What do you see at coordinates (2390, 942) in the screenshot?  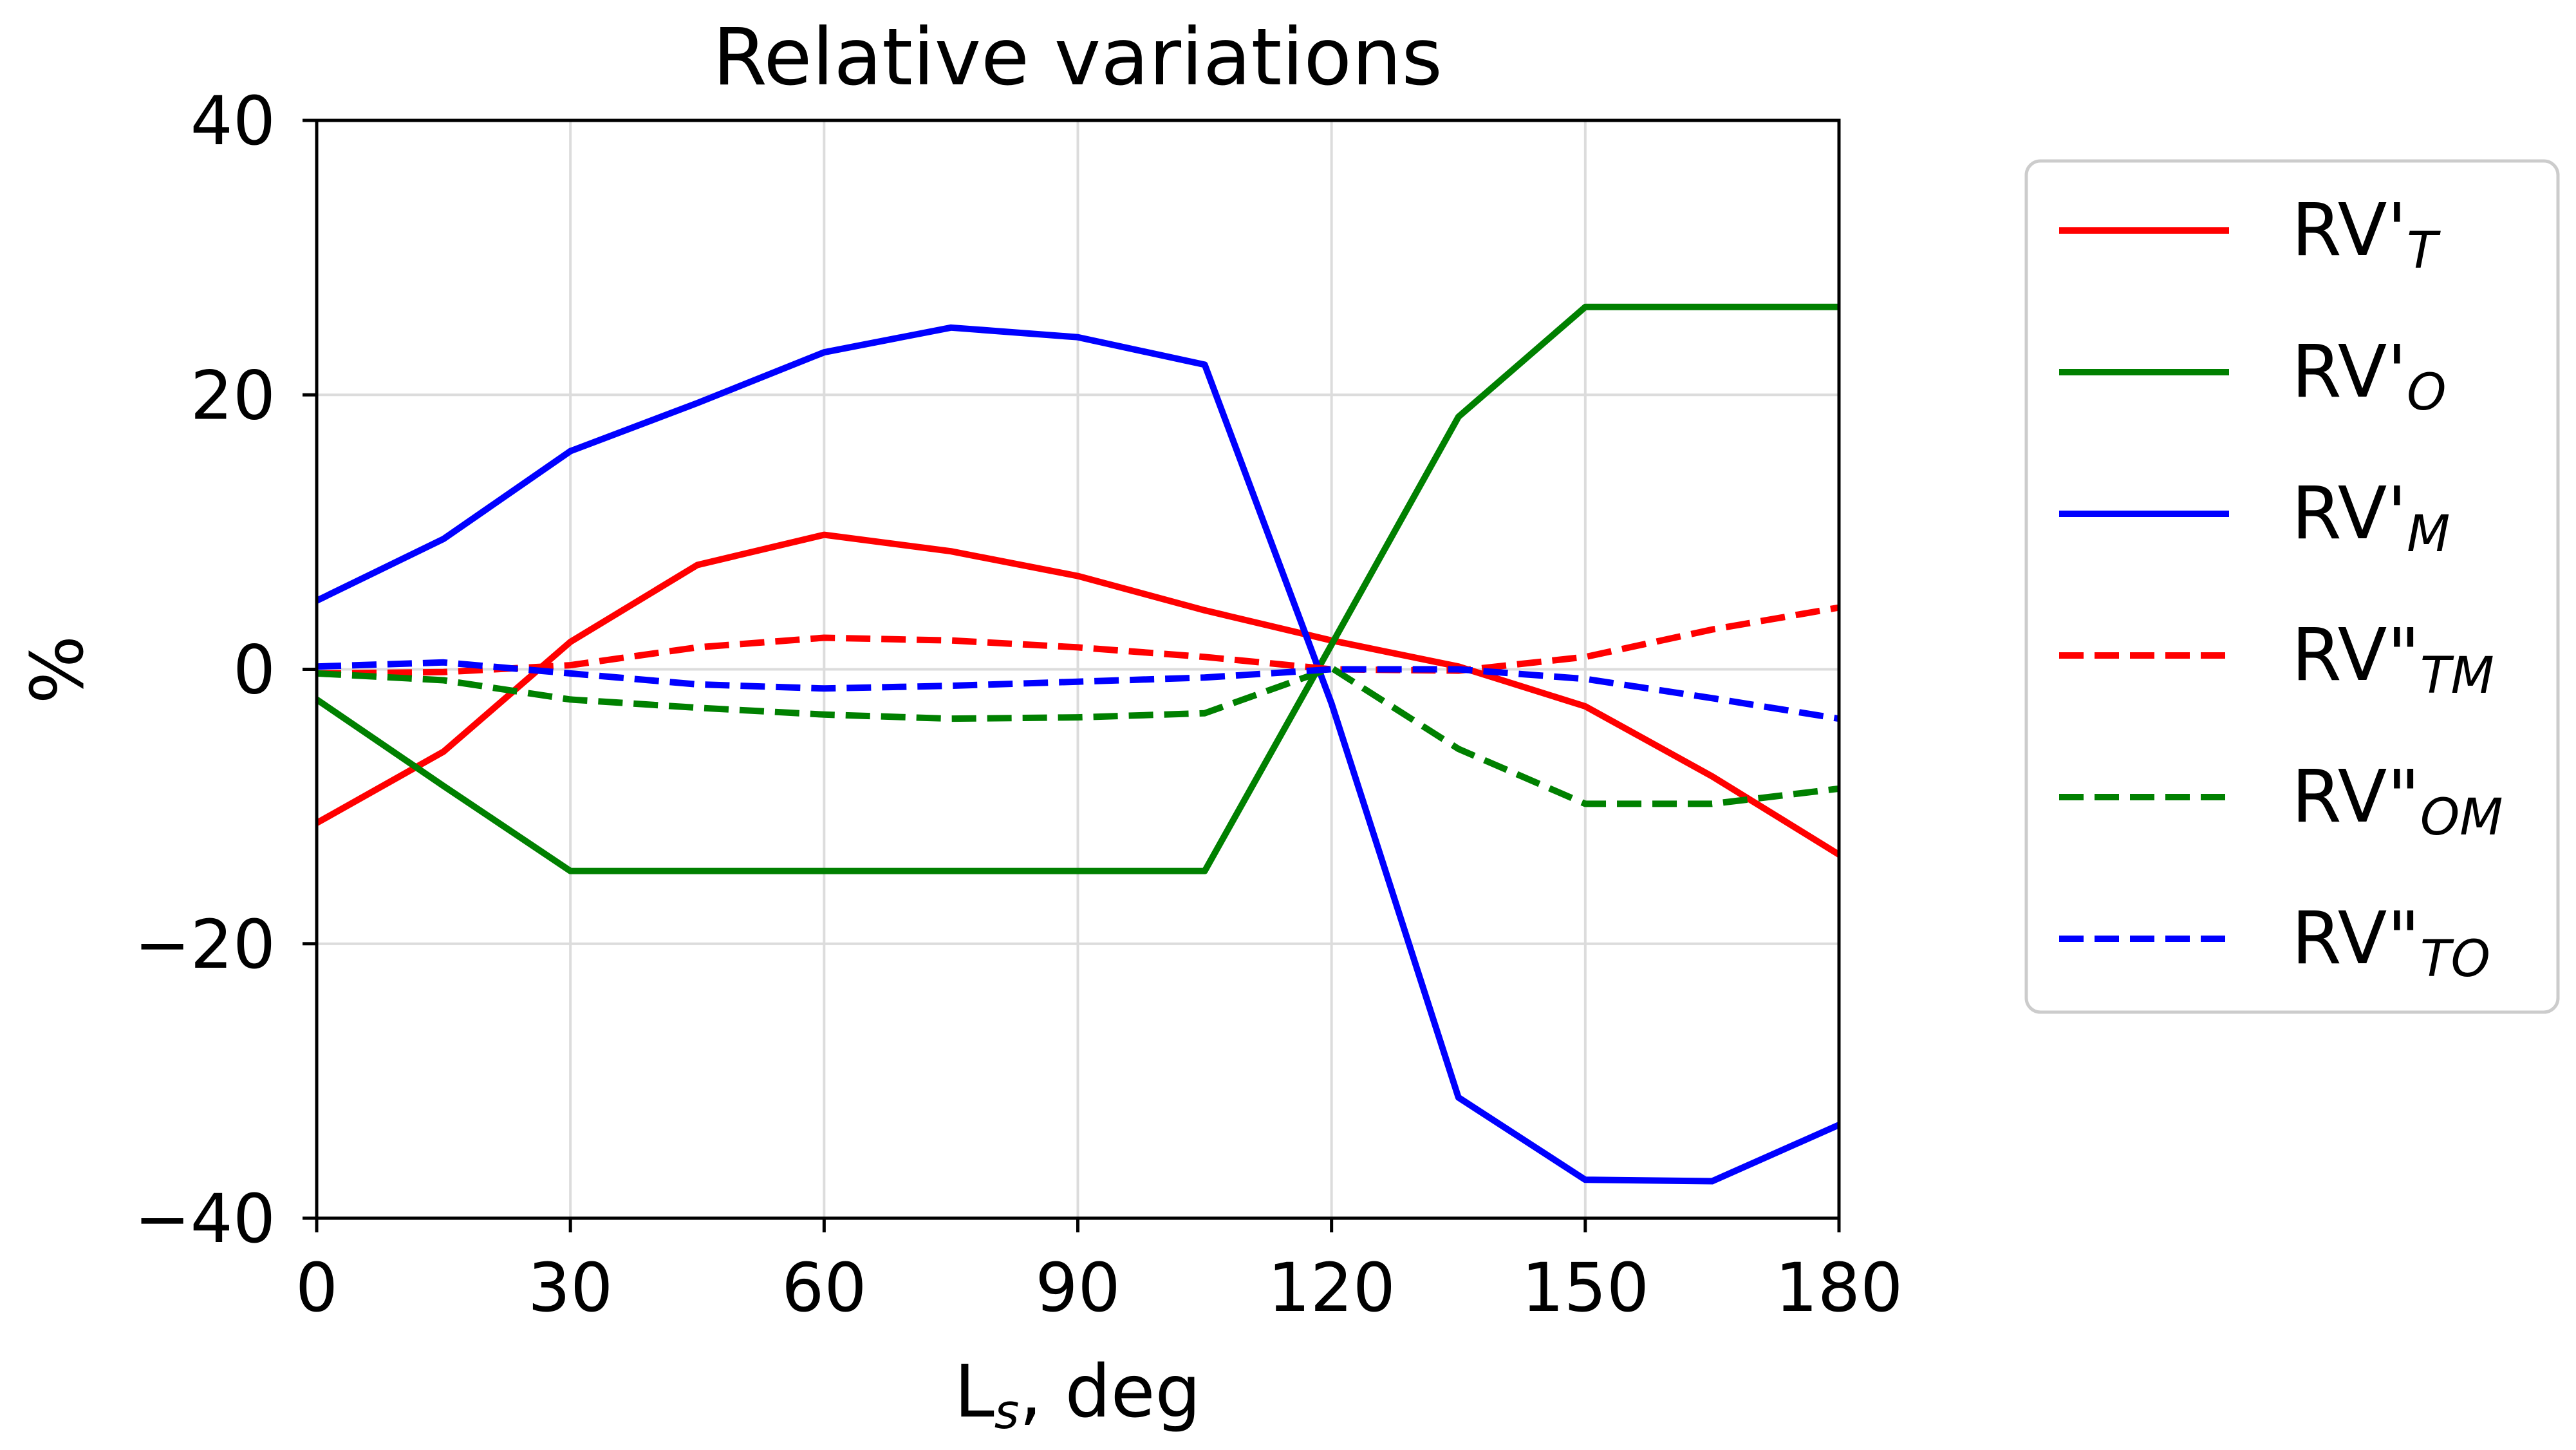 I see `legend-label-to: RV"TO` at bounding box center [2390, 942].